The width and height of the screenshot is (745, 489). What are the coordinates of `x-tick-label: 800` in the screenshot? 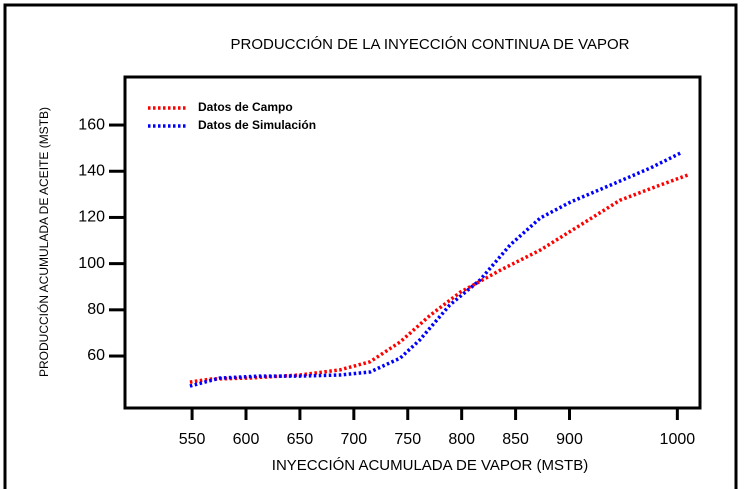 It's located at (461, 439).